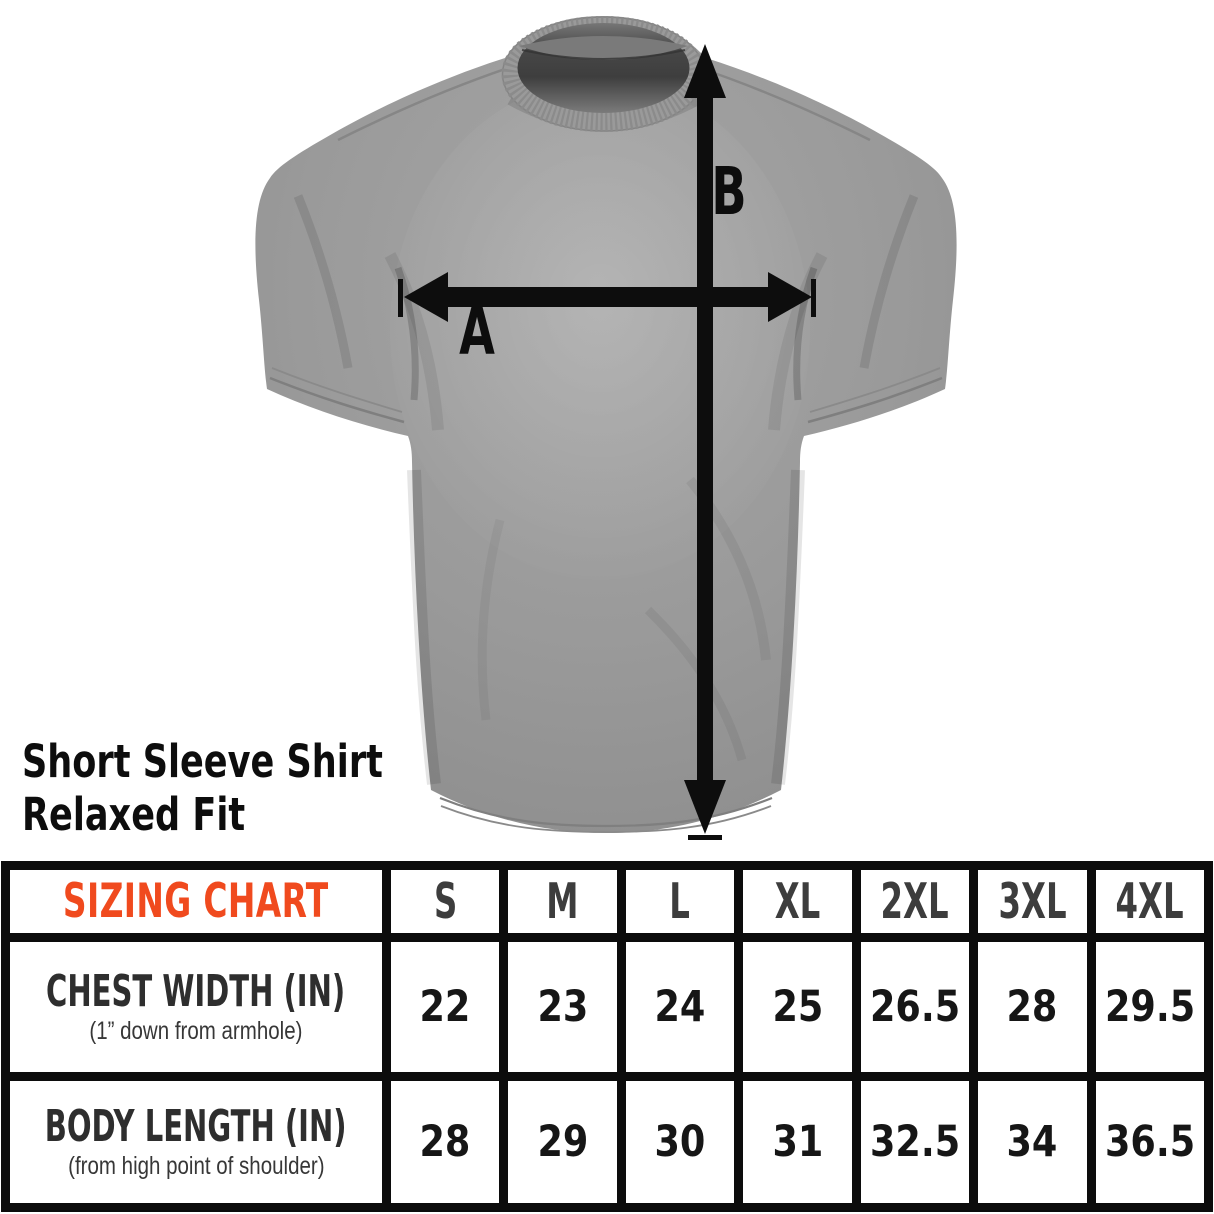  What do you see at coordinates (680, 901) in the screenshot?
I see `size-column-header-l: L` at bounding box center [680, 901].